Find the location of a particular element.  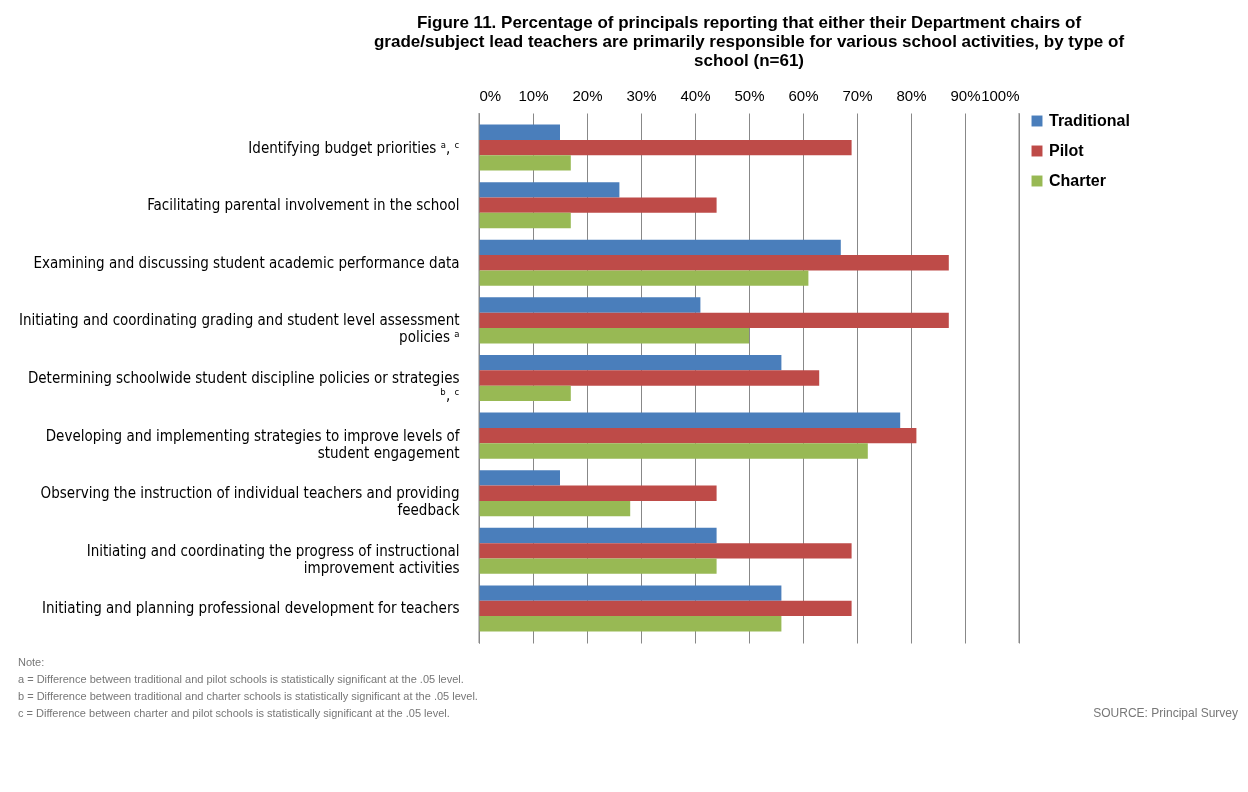

x-tick-label: 10% is located at coordinates (533, 95).